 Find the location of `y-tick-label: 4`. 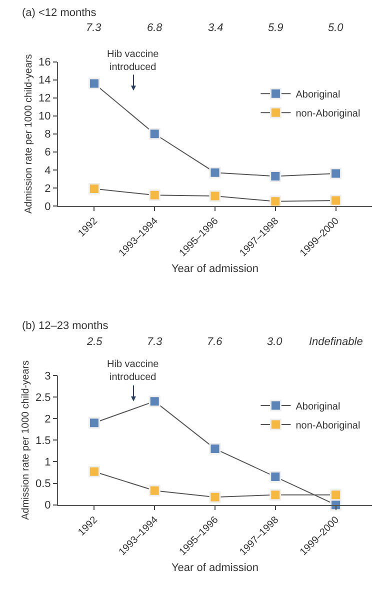

y-tick-label: 4 is located at coordinates (47, 170).